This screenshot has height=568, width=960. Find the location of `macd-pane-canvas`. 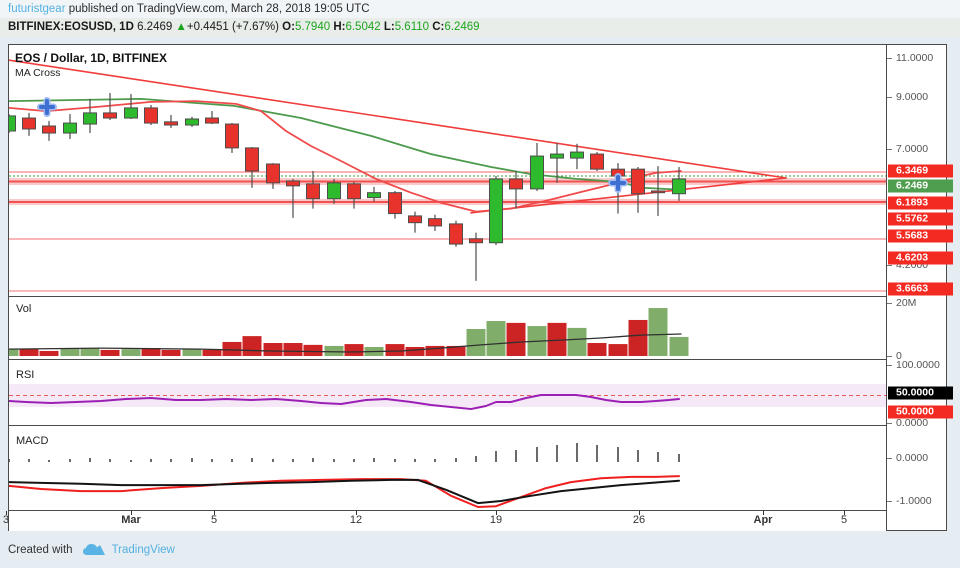

macd-pane-canvas is located at coordinates (344, 475).